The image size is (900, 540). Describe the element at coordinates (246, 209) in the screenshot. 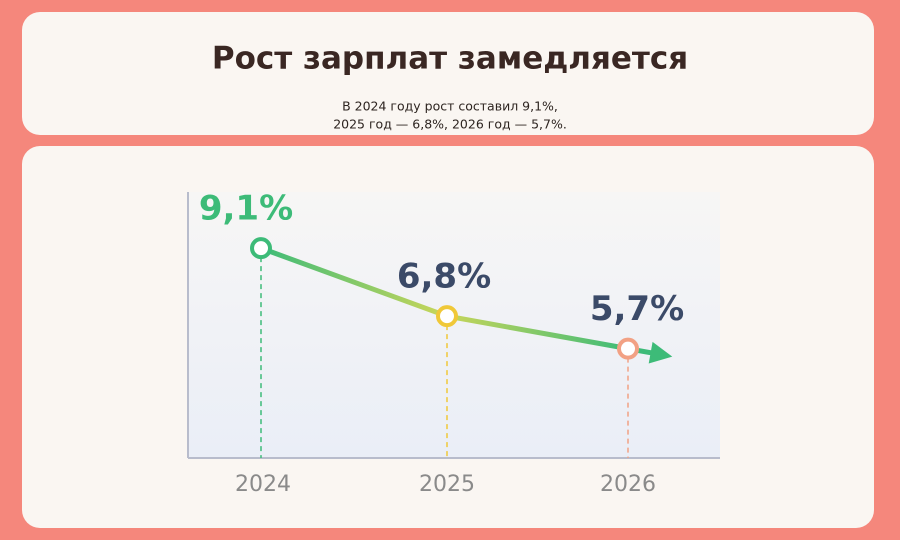

I see `value-label: 9,1%` at that location.